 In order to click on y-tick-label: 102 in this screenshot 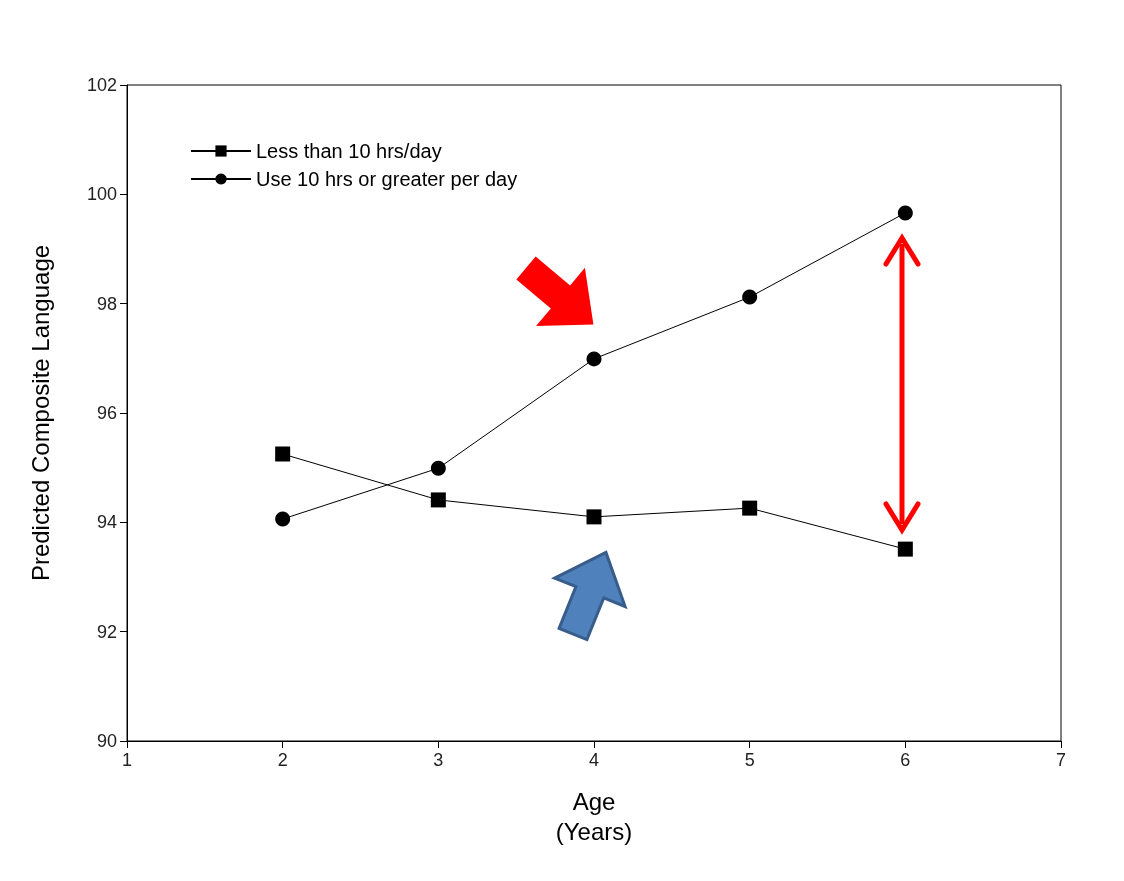, I will do `click(101, 85)`.